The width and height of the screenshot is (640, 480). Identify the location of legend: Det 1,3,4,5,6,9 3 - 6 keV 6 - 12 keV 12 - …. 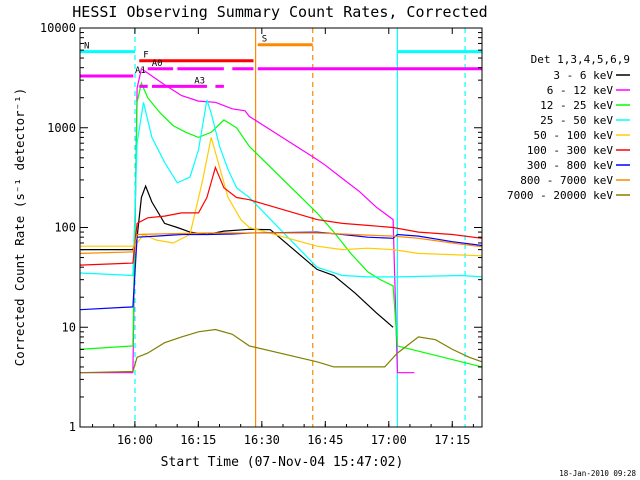
(568, 127).